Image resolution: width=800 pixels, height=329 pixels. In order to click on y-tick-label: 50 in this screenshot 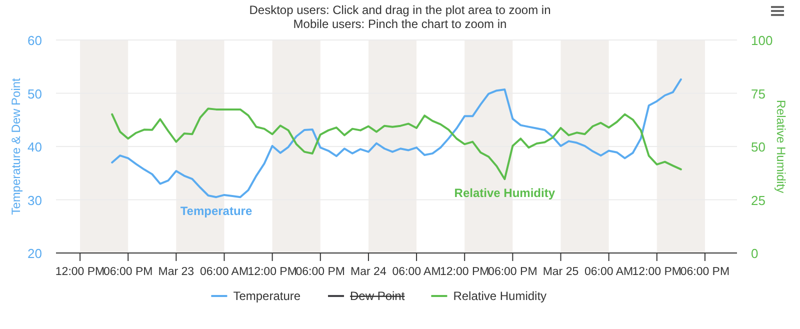, I will do `click(35, 94)`.